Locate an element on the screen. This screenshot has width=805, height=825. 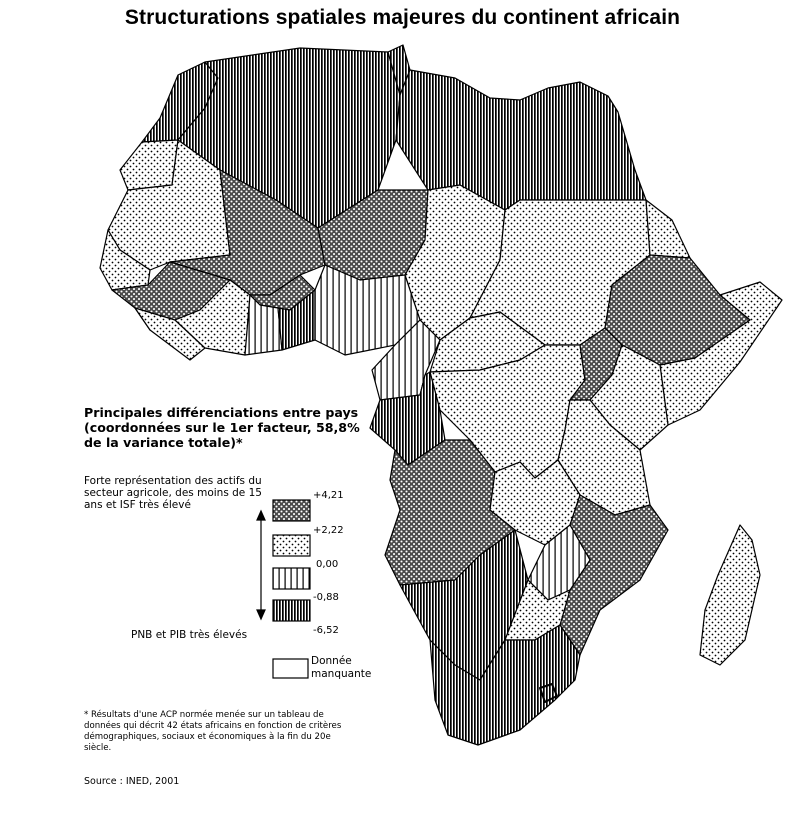
region-western-sahara is located at coordinates (149, 165).